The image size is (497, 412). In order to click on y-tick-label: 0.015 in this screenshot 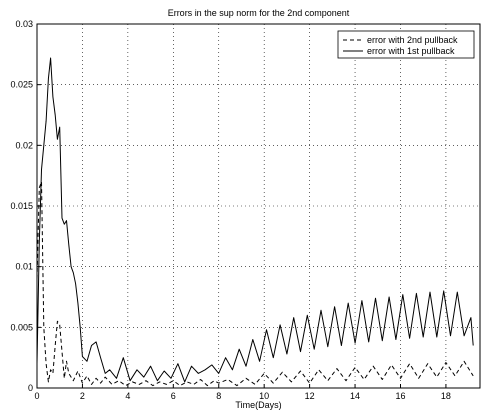, I will do `click(21, 206)`.